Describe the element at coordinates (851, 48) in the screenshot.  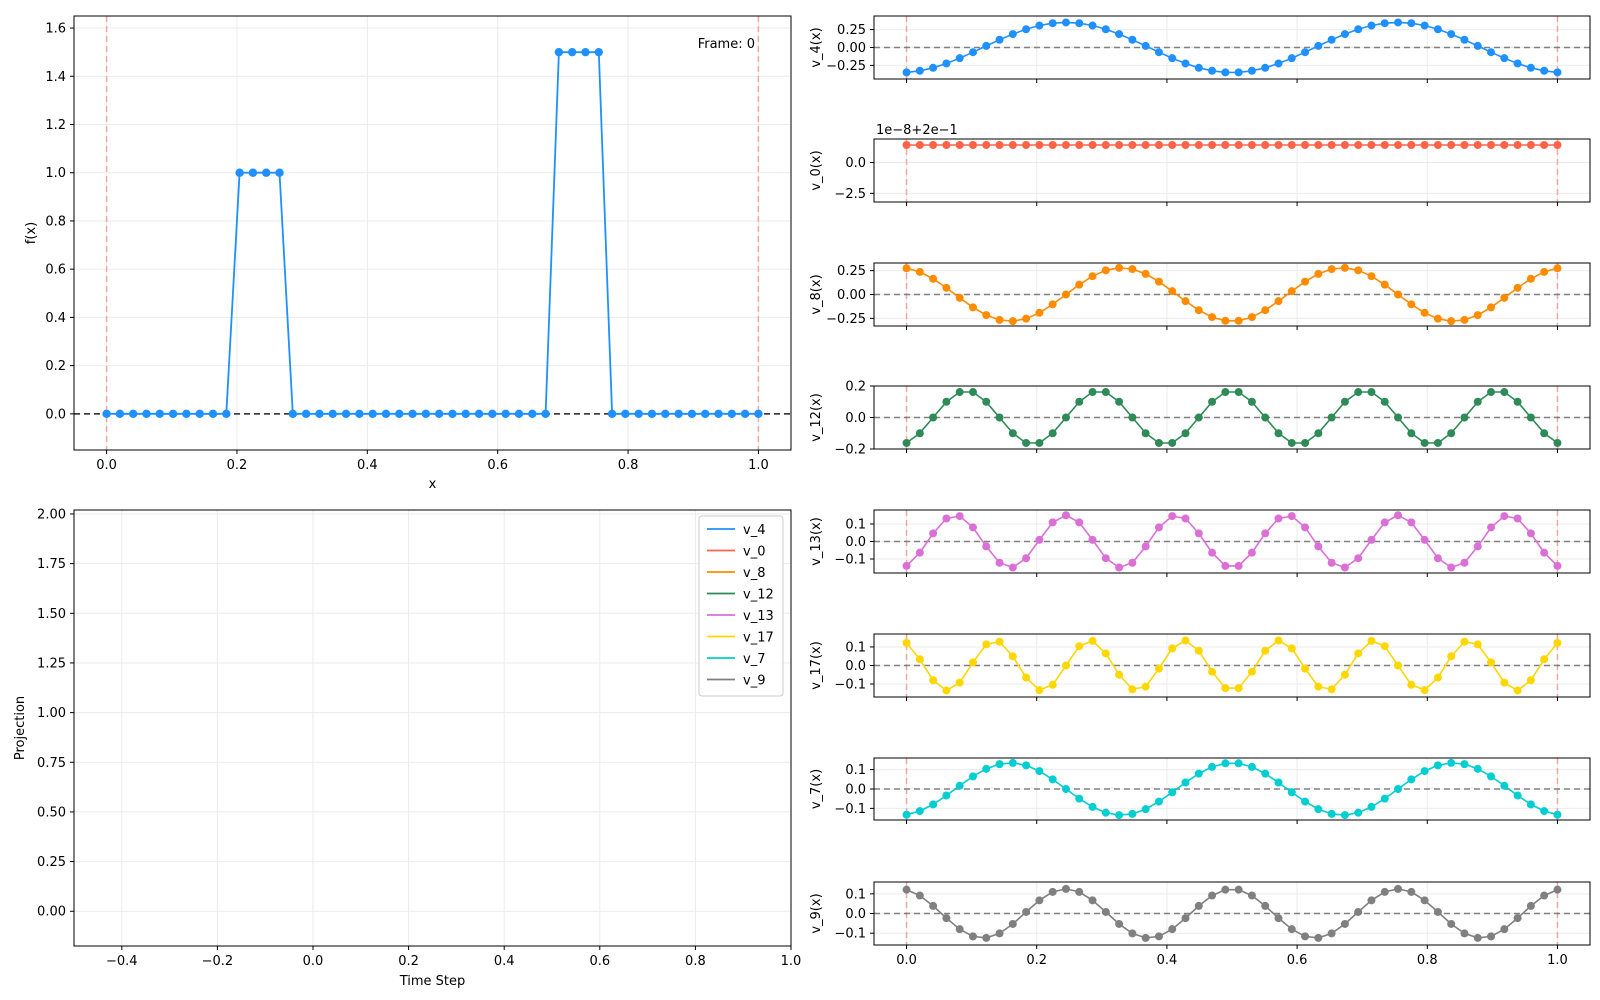
I see `y-tick-label: 0.00` at that location.